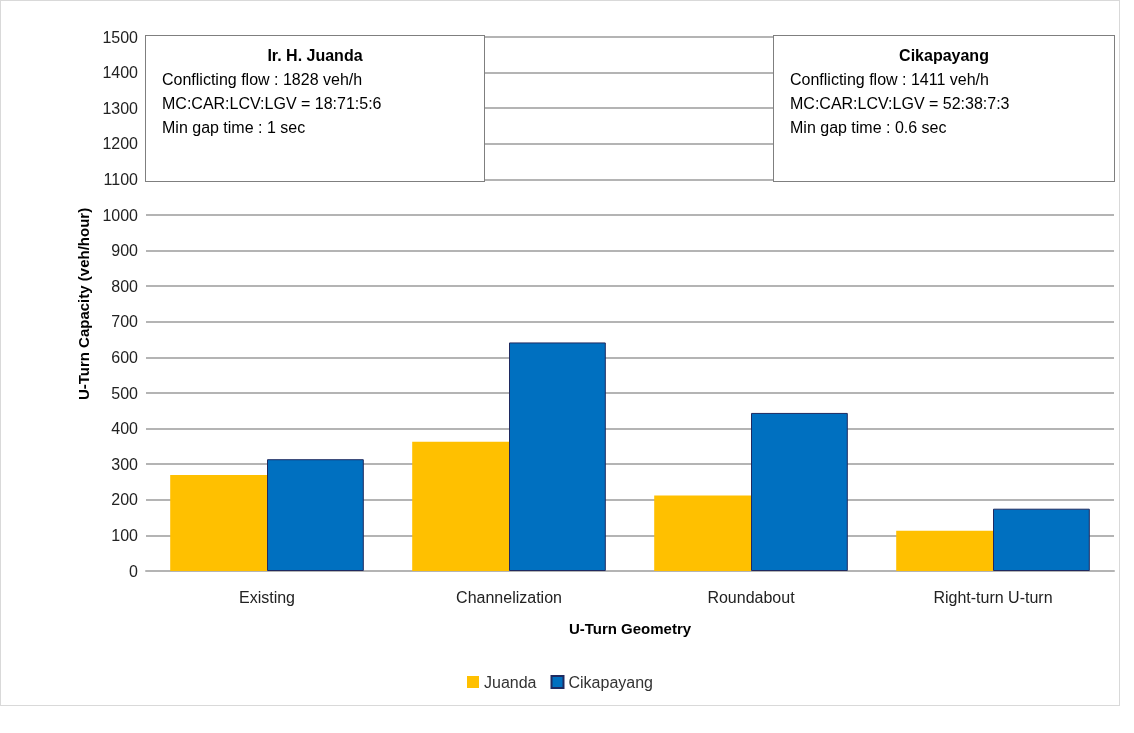  Describe the element at coordinates (125, 286) in the screenshot. I see `y-tick-label: 800` at that location.